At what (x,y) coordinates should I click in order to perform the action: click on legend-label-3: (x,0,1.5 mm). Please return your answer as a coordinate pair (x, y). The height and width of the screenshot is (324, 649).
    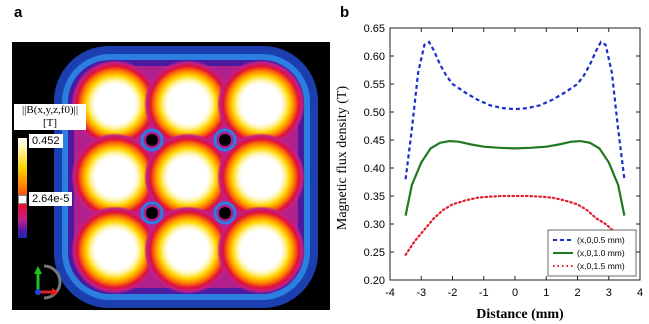
    Looking at the image, I should click on (601, 266).